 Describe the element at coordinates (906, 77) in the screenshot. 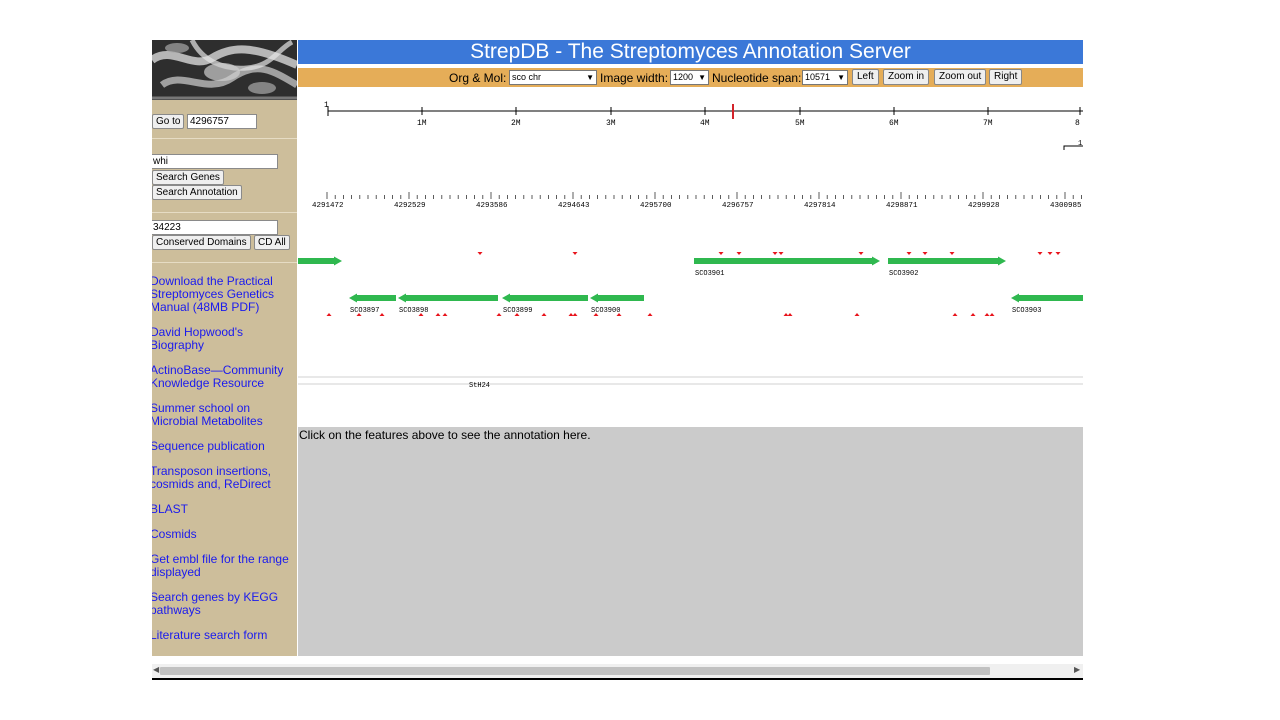

I see `zoom-in-button: Zoom in` at that location.